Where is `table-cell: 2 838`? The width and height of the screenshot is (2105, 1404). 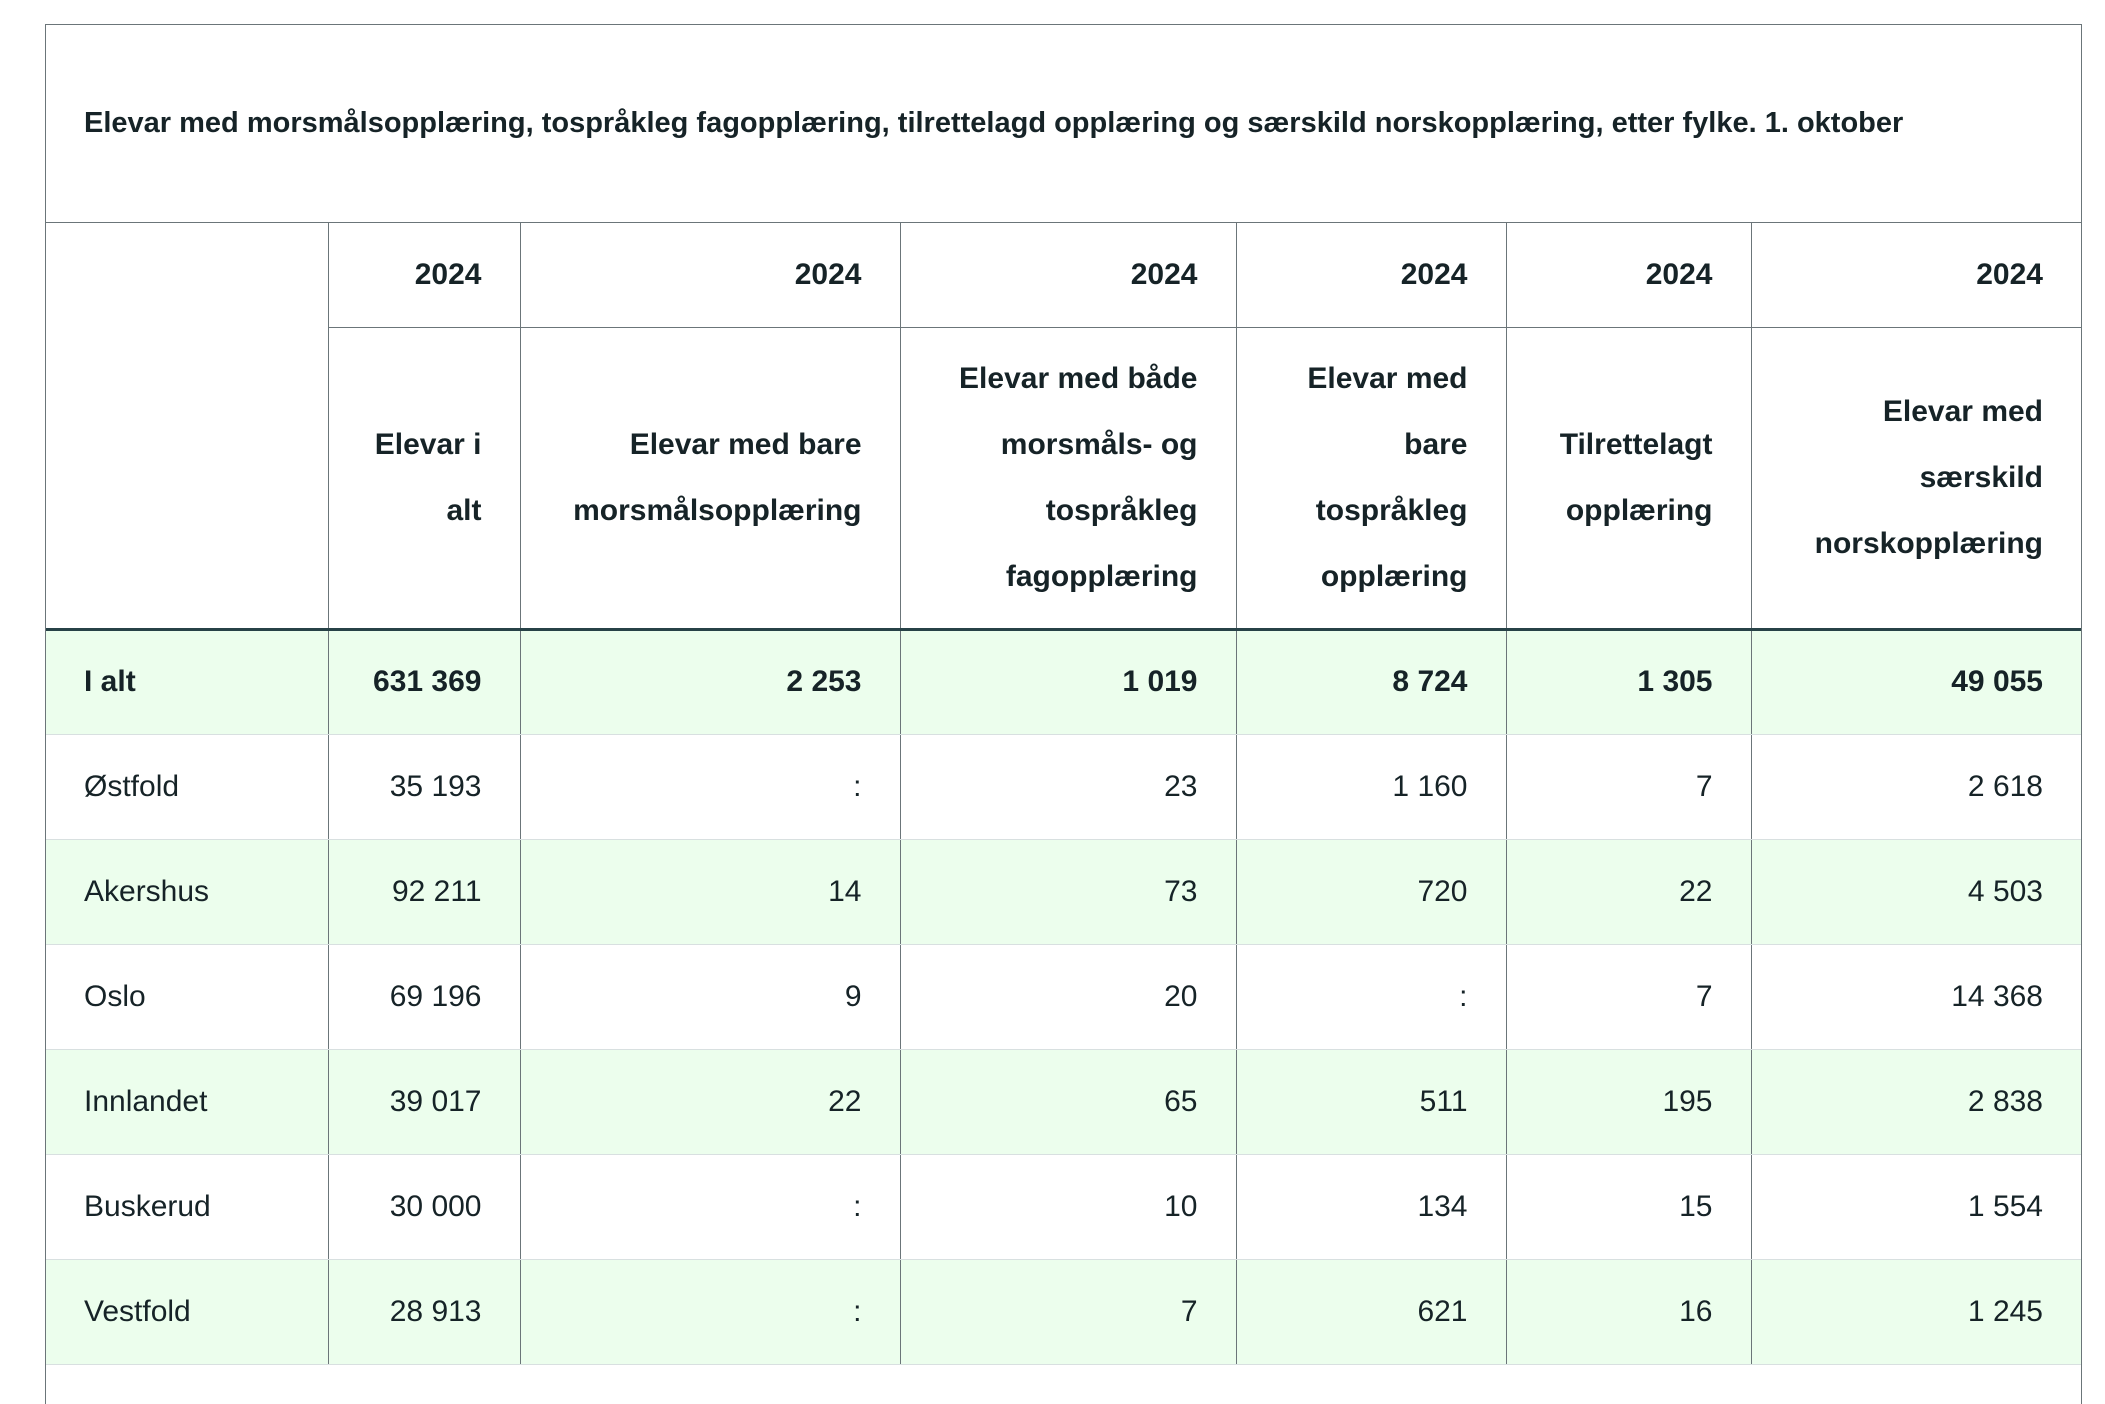 table-cell: 2 838 is located at coordinates (1915, 1102).